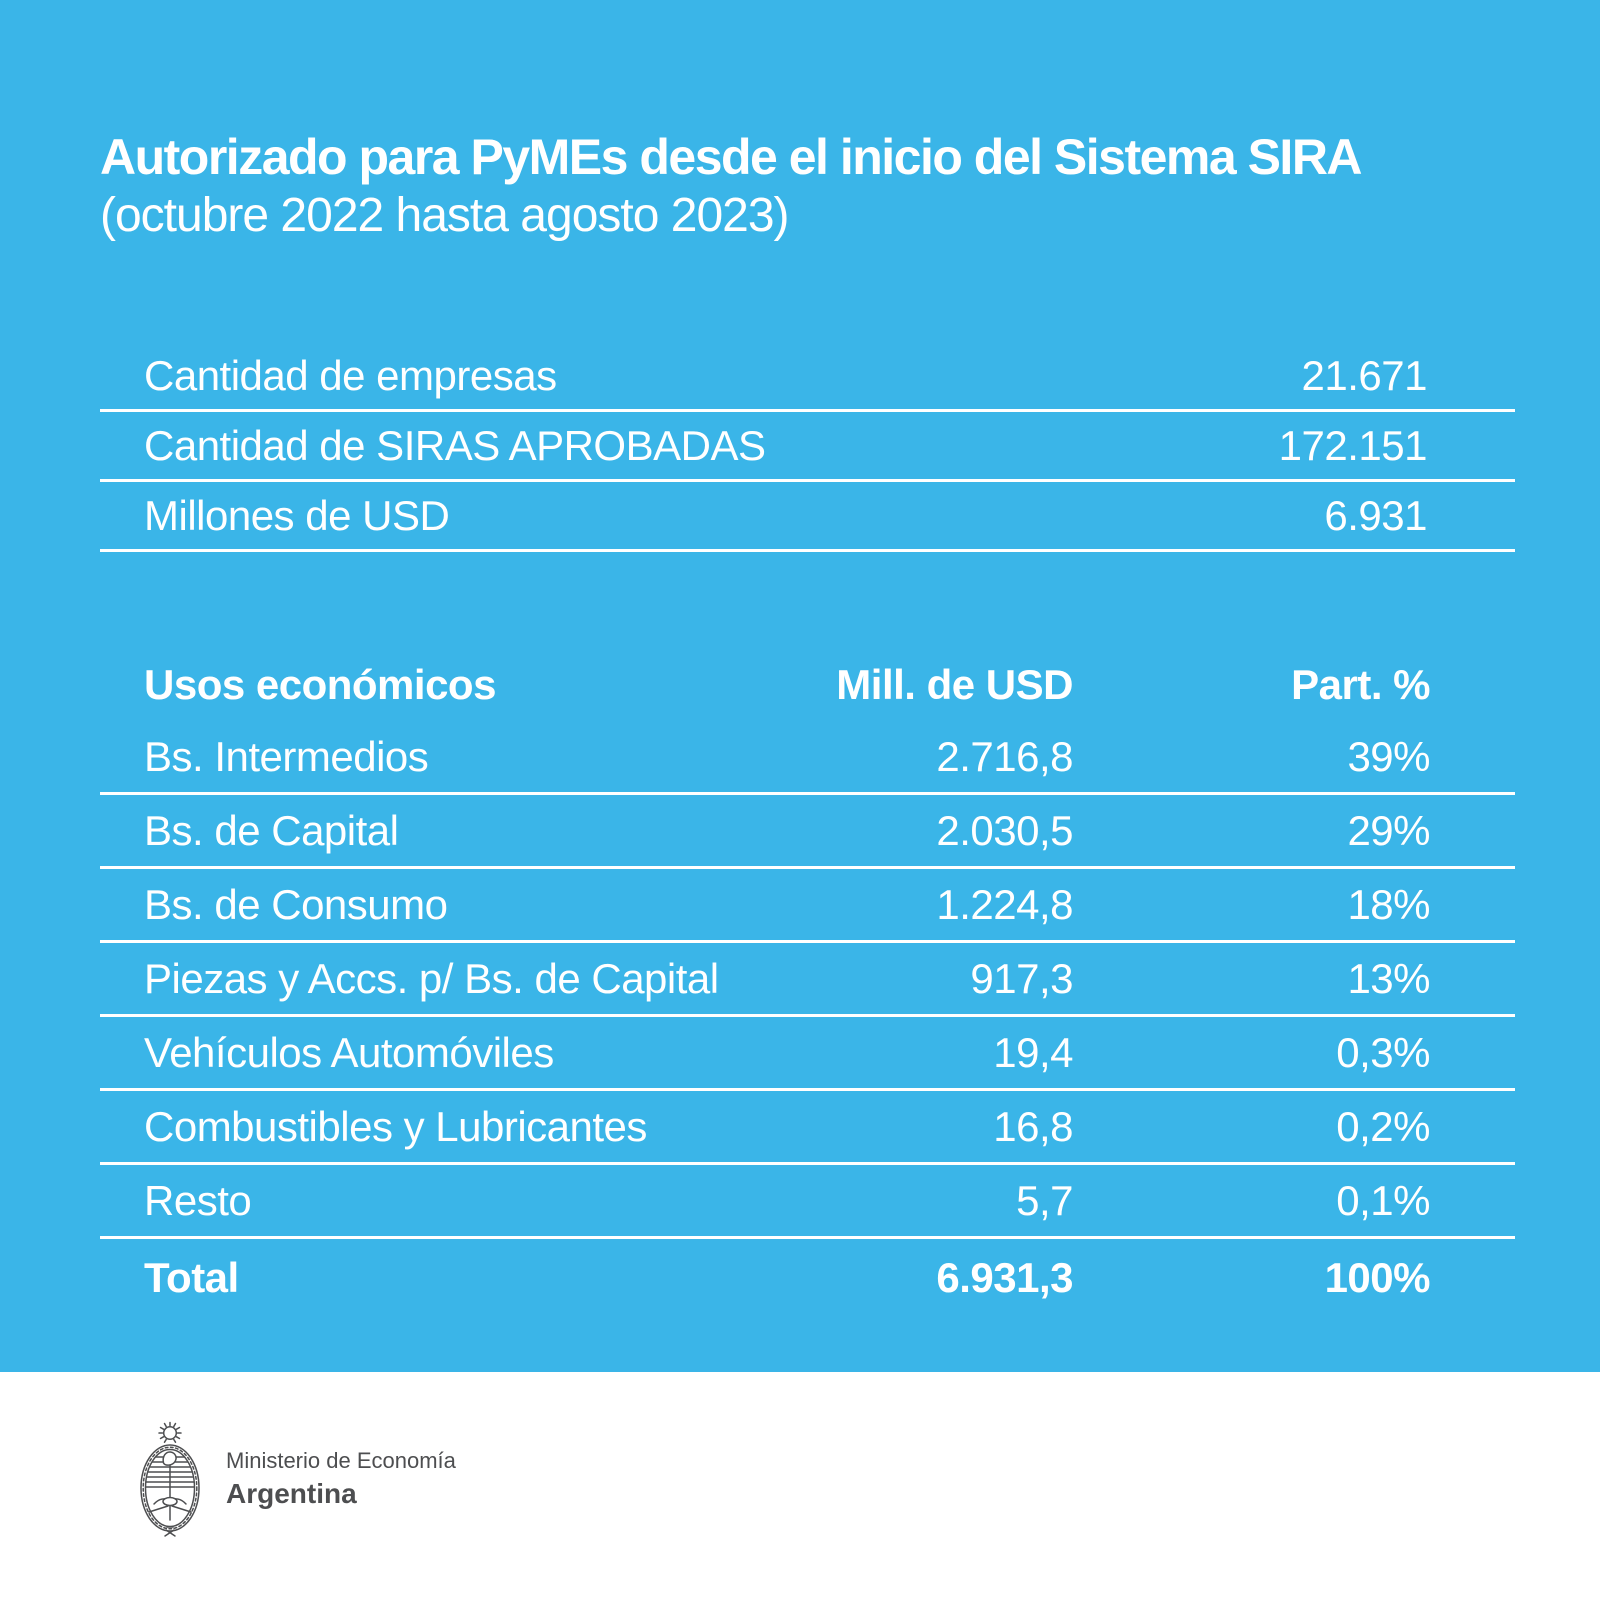 The image size is (1600, 1600). Describe the element at coordinates (800, 1486) in the screenshot. I see `footer` at that location.